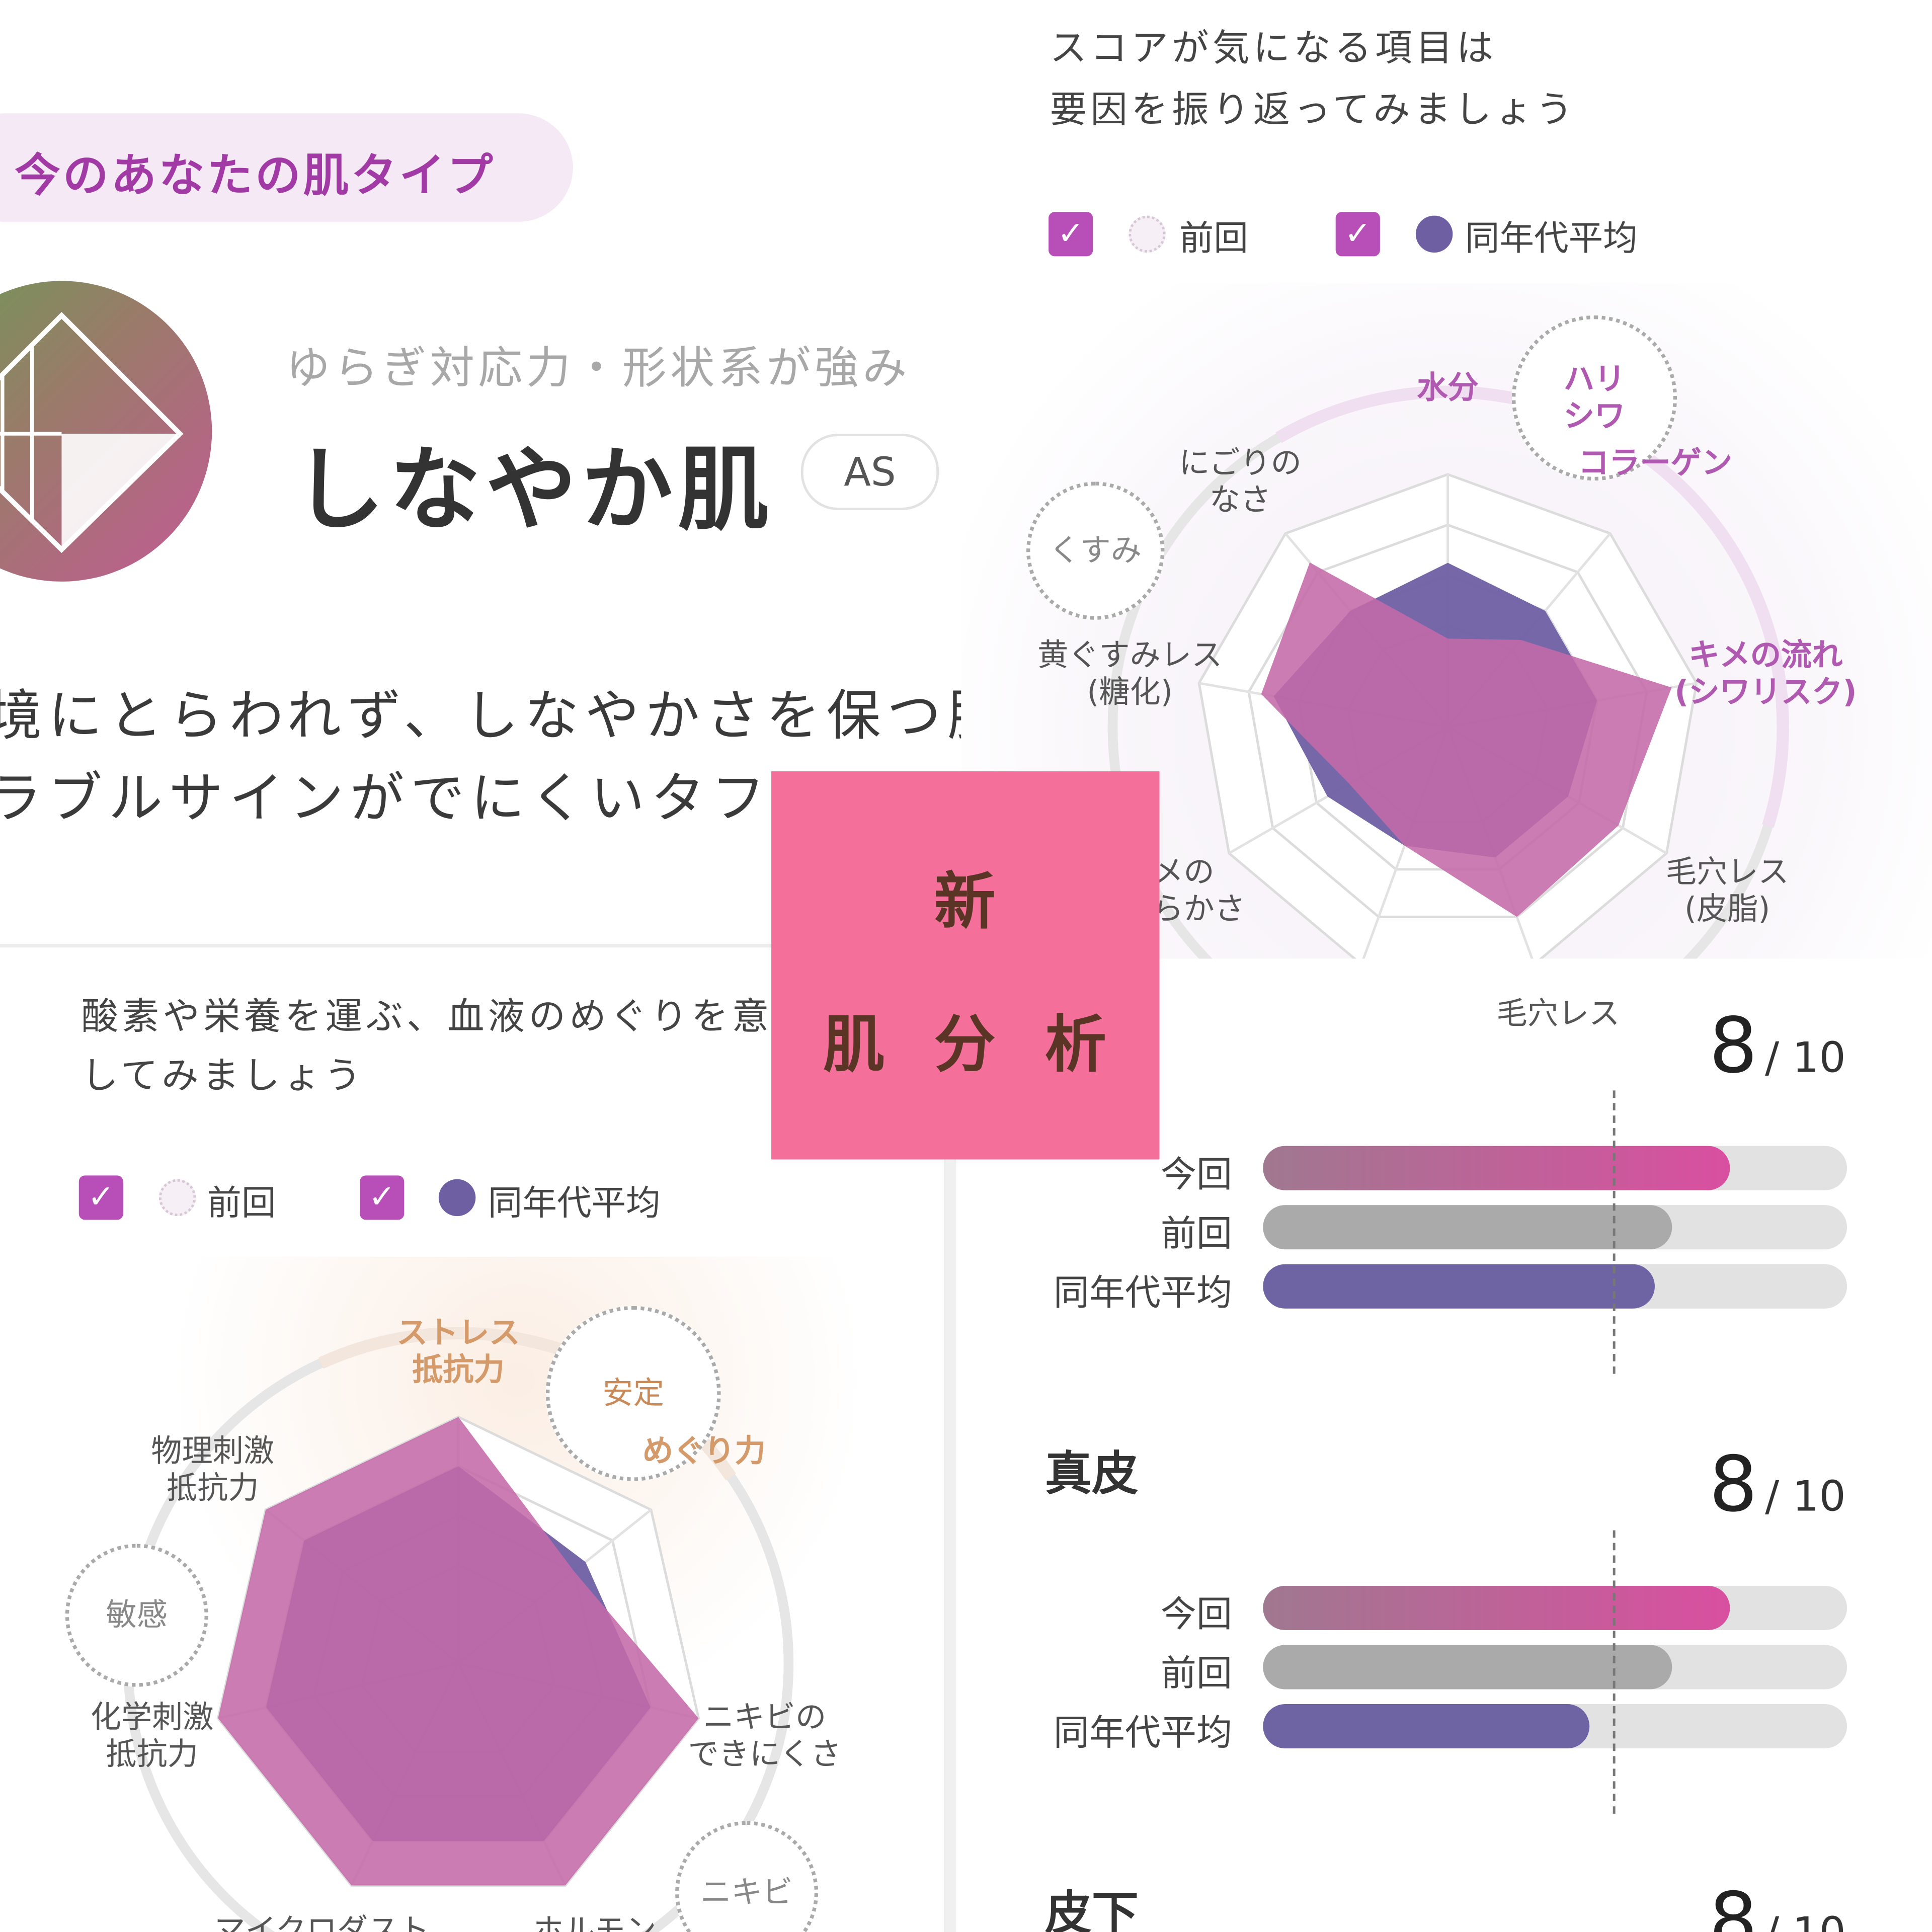 The image size is (1932, 1932). I want to click on skin-type-subtitle: ゆらぎ対応力・形状系が強み, so click(598, 369).